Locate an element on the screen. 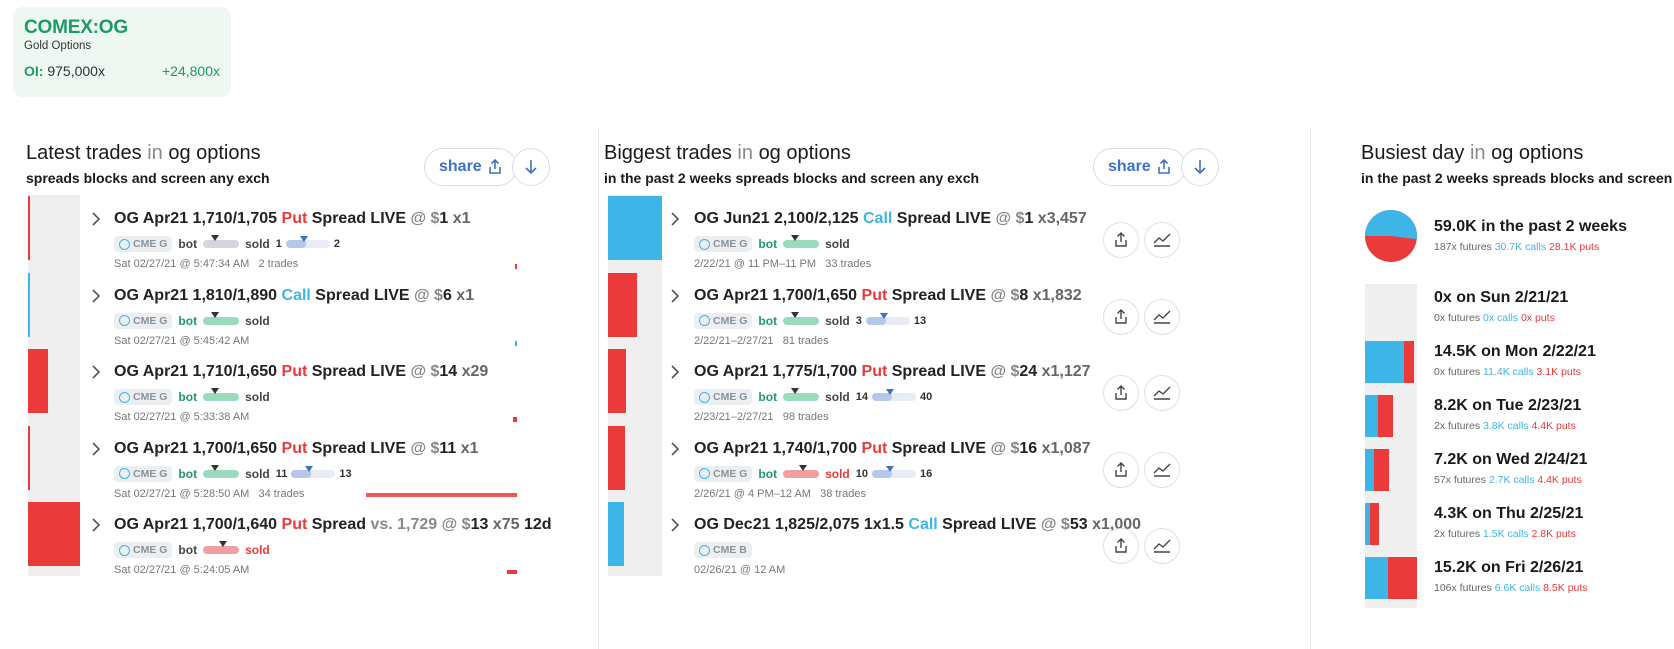 This screenshot has height=649, width=1674. trade-contract: OG Apr21 1,700/1,650 is located at coordinates (778, 295).